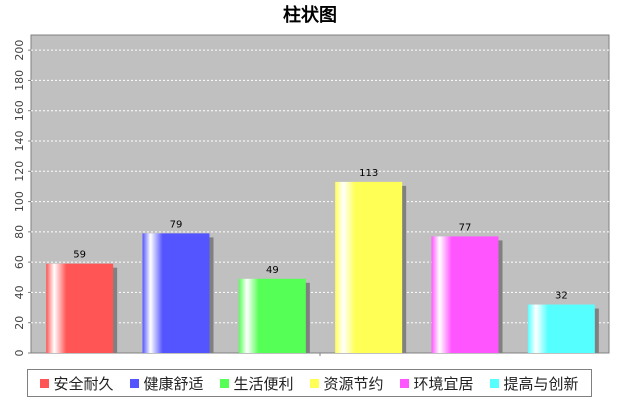  What do you see at coordinates (19, 292) in the screenshot?
I see `y-tick-label: 40` at bounding box center [19, 292].